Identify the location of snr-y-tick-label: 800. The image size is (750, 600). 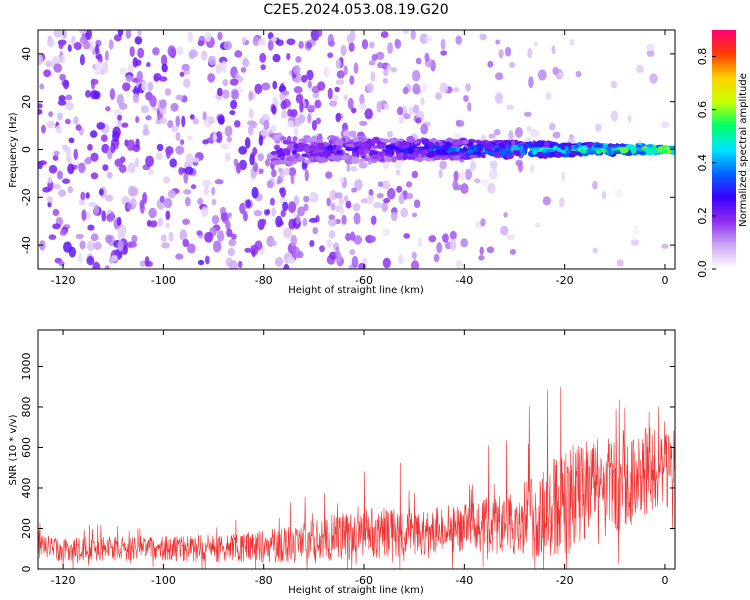
(26, 406).